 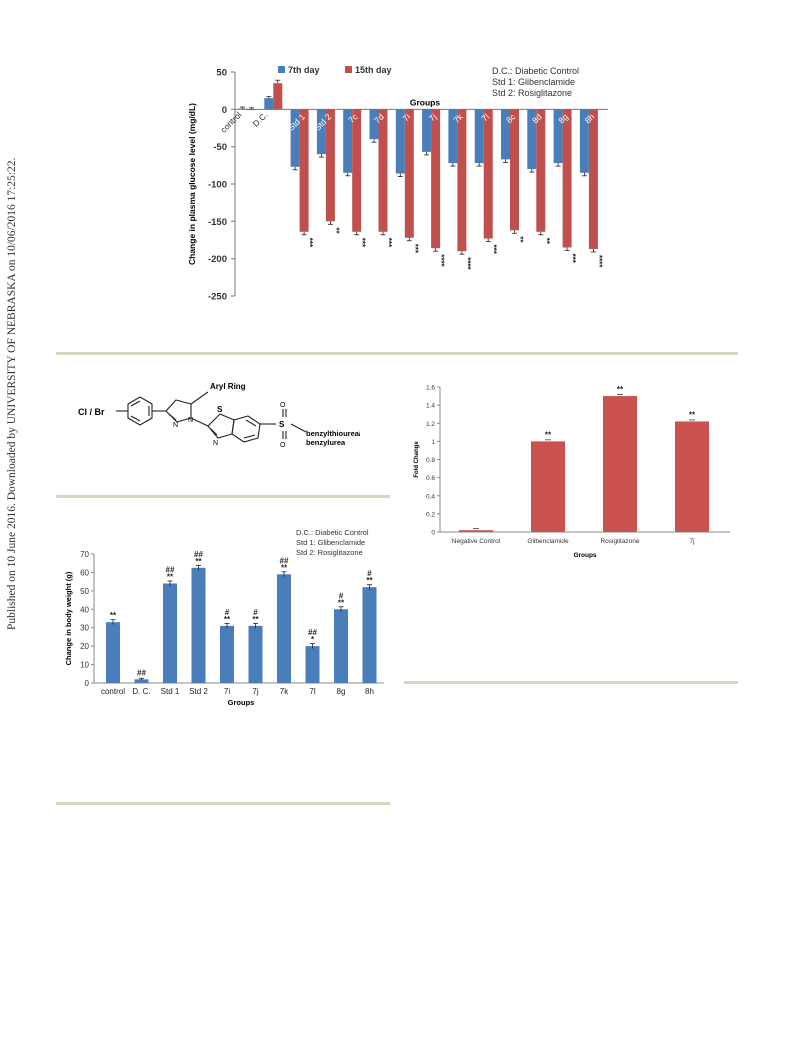 I want to click on y-tick-label: -50, so click(x=220, y=147).